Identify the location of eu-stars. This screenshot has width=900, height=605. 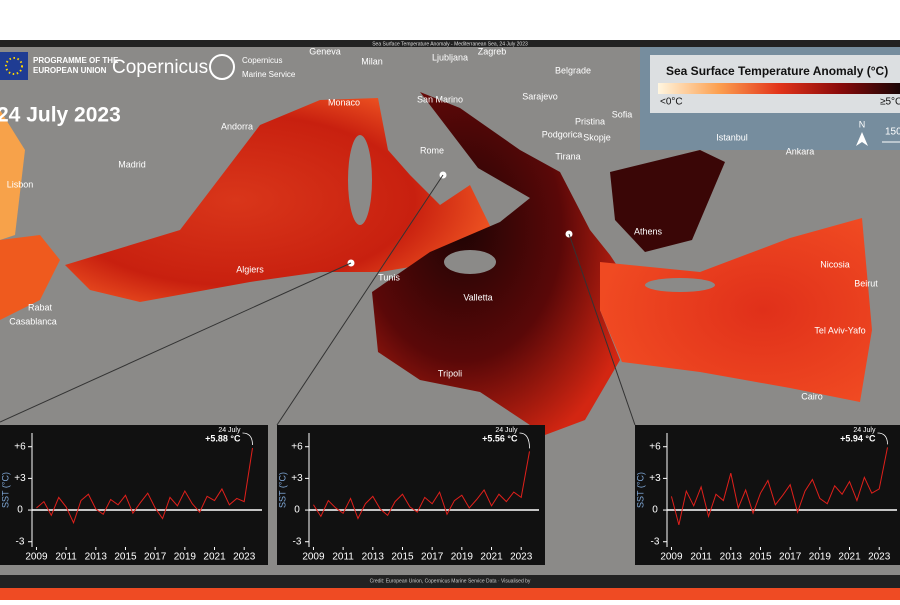
(14, 66).